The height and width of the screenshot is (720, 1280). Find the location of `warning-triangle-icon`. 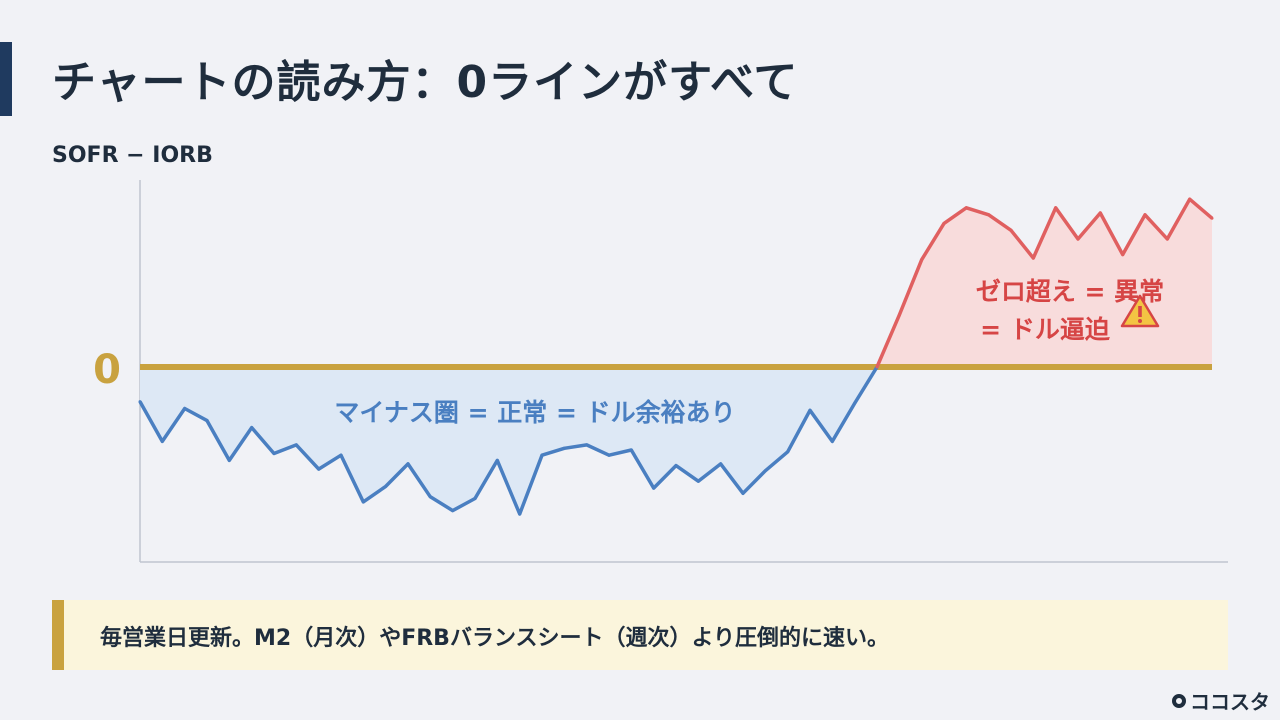

warning-triangle-icon is located at coordinates (1140, 311).